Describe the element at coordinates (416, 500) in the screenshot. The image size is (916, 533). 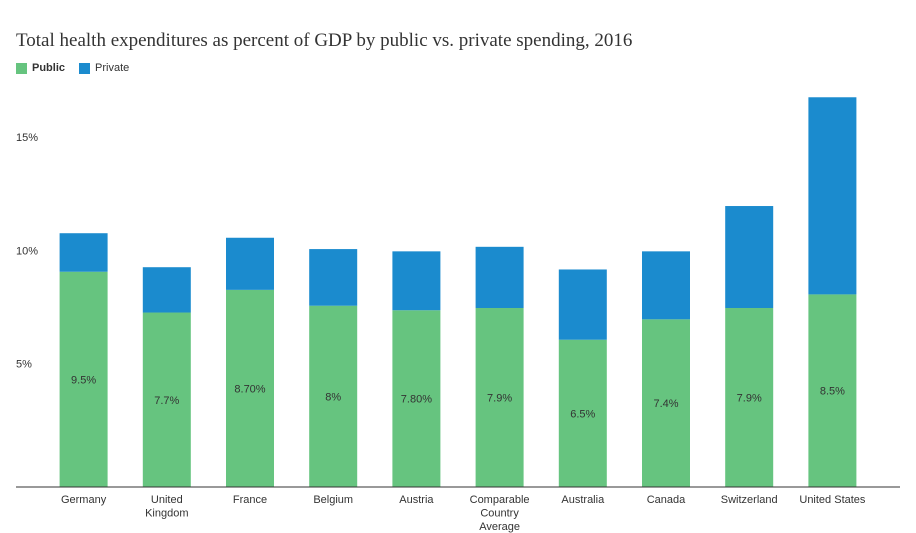
I see `x-tick-label: Austria` at that location.